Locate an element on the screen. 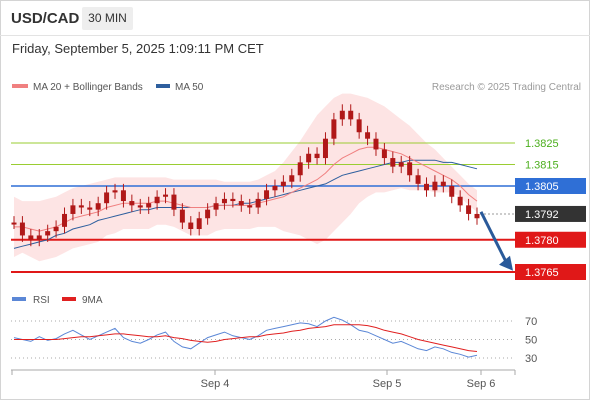 Image resolution: width=590 pixels, height=400 pixels. x-tick-label: Sep 5 is located at coordinates (387, 384).